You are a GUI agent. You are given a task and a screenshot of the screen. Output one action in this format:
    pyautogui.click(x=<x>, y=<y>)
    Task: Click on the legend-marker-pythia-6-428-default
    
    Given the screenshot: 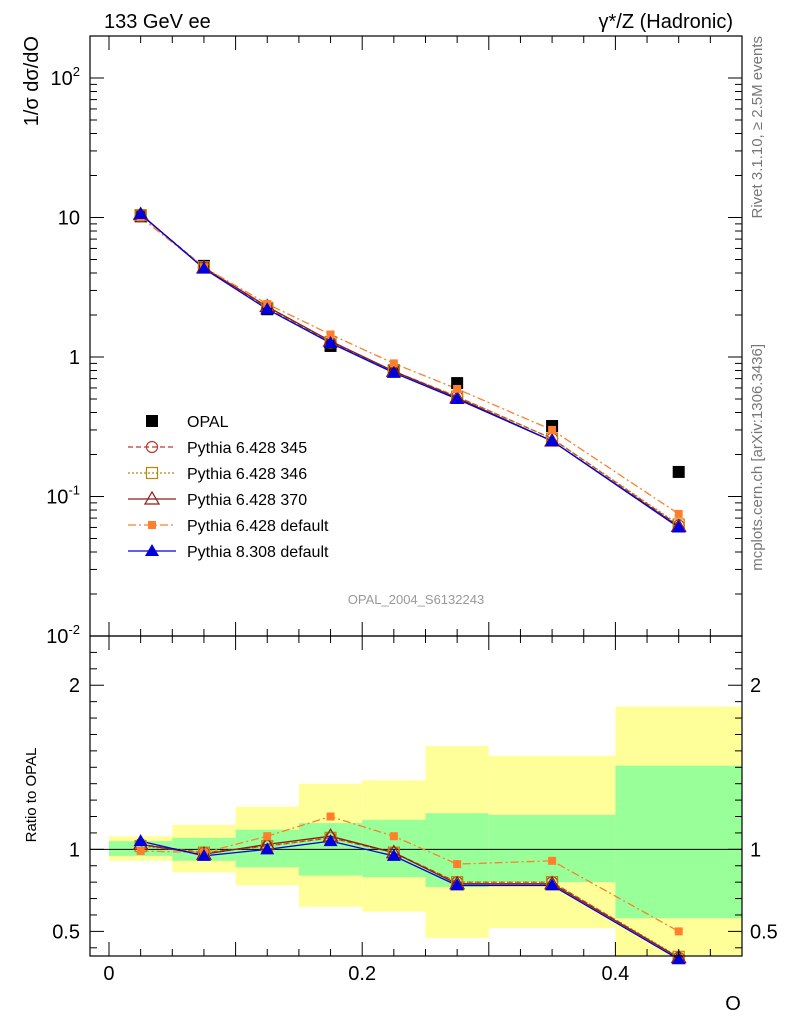 What is the action you would take?
    pyautogui.click(x=152, y=525)
    